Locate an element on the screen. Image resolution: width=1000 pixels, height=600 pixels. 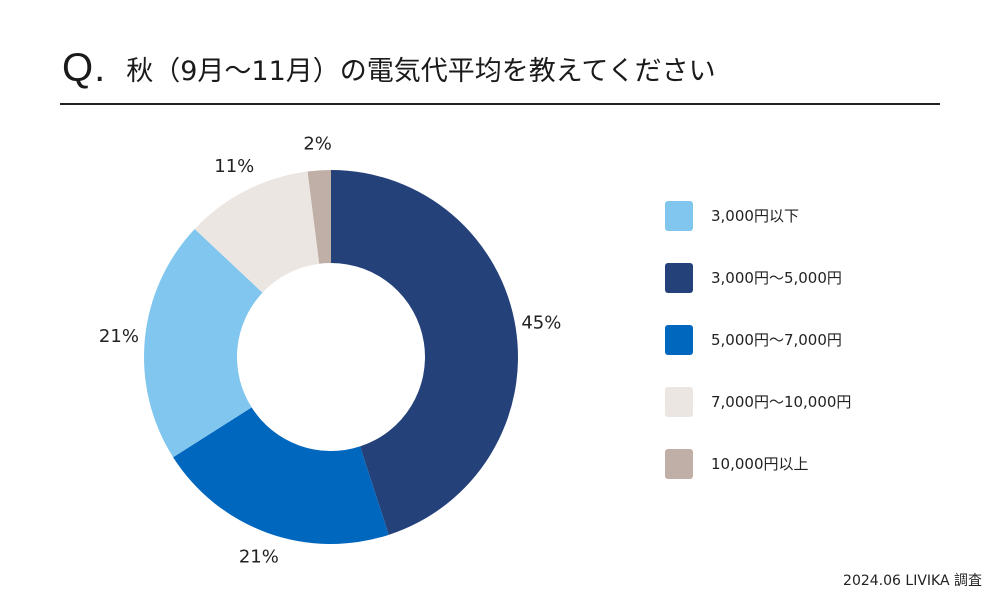
question-title: Q. 秋（9月〜11月）の電気代平均を教えてください is located at coordinates (389, 68).